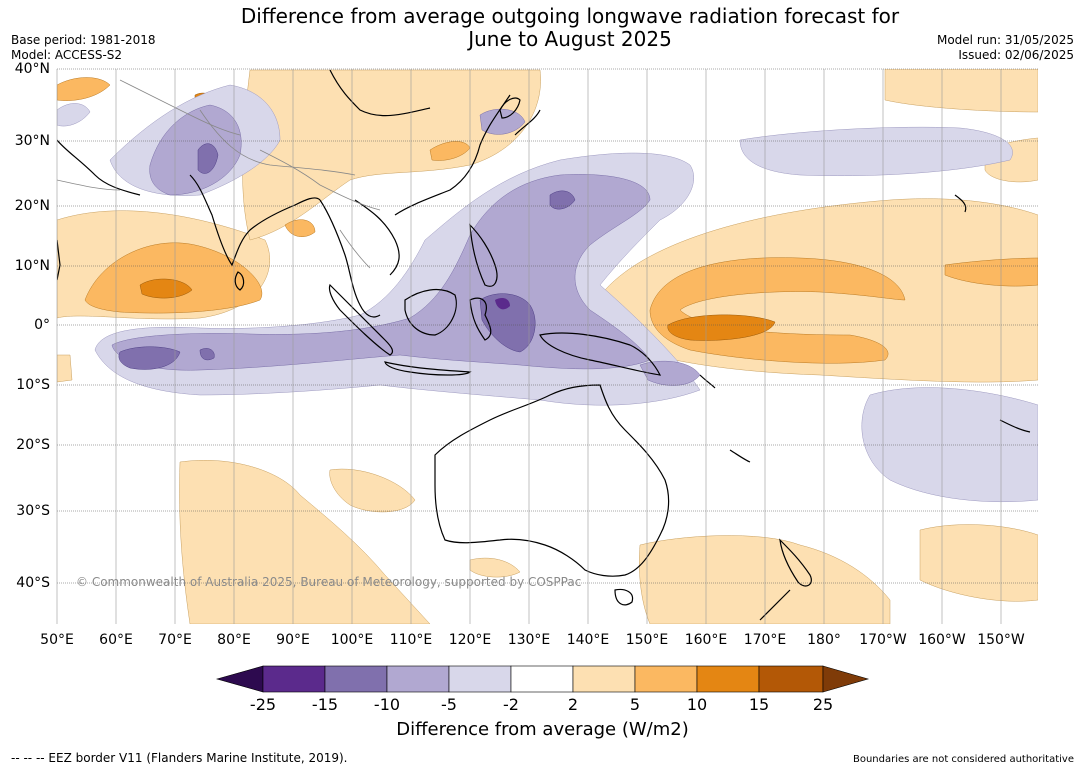  What do you see at coordinates (823, 704) in the screenshot?
I see `colorbar-tick-label: 25` at bounding box center [823, 704].